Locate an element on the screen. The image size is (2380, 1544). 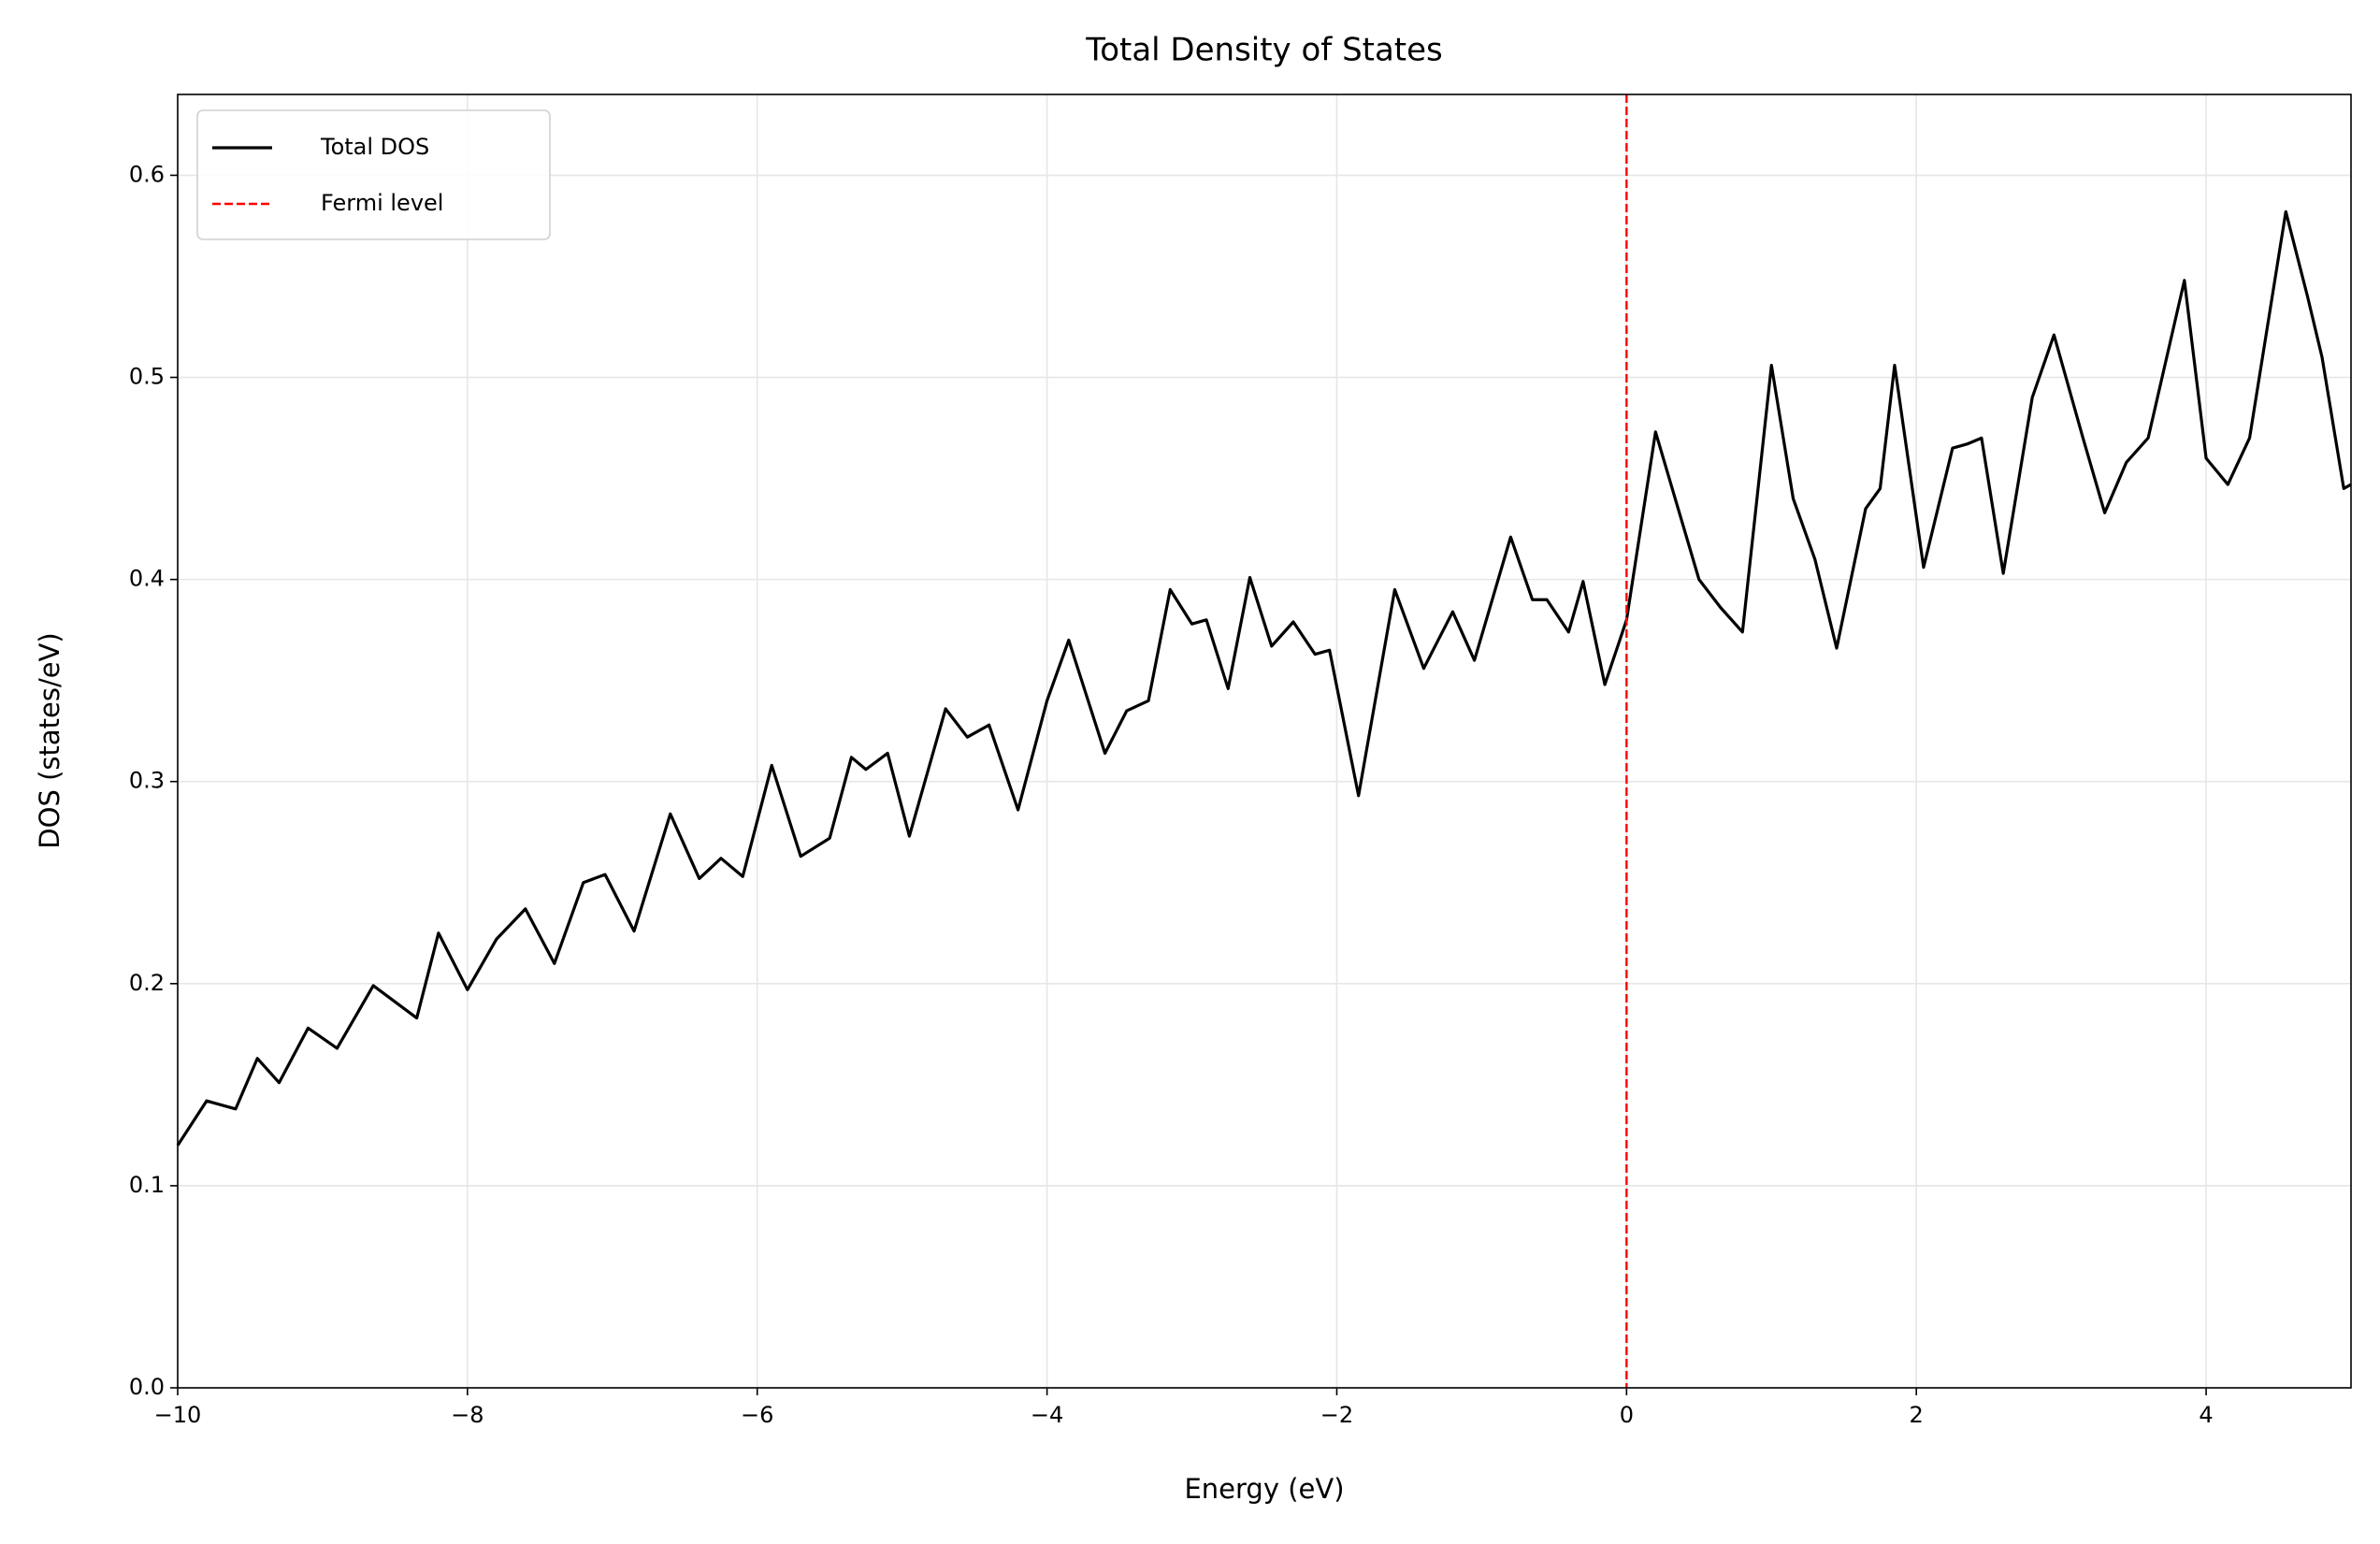
y-axis-label: DOS (states/eV) is located at coordinates (49, 740).